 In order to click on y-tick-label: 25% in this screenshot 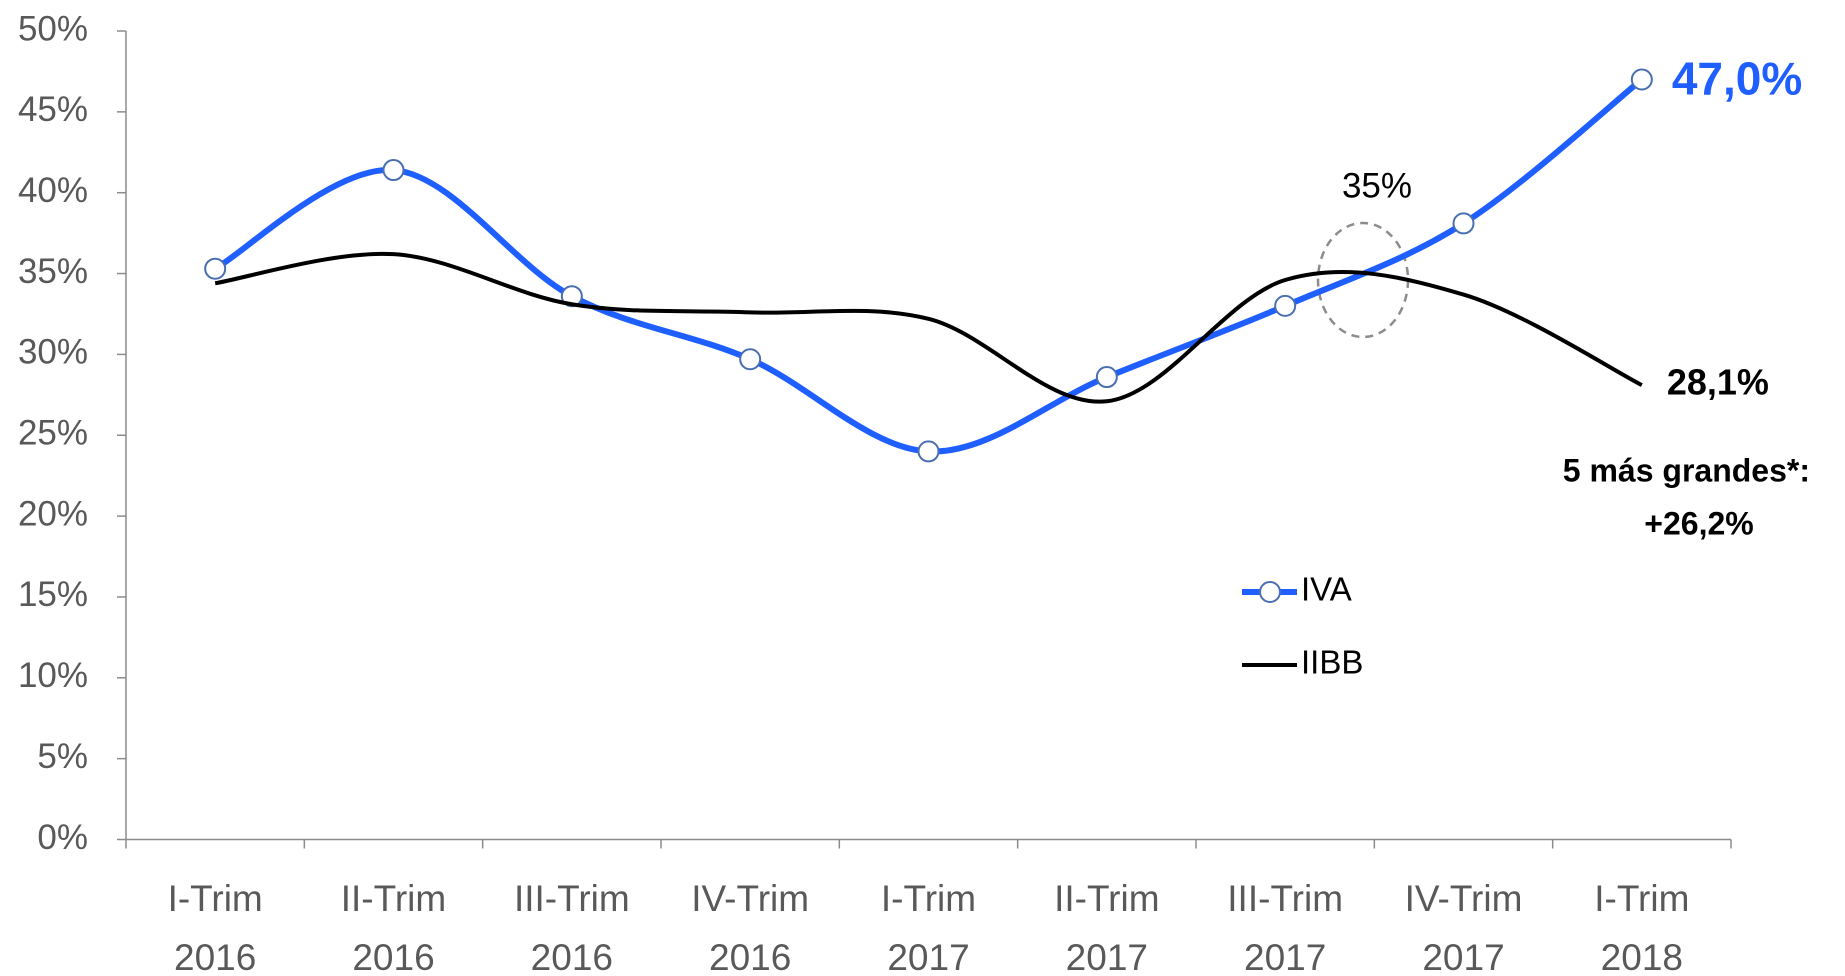, I will do `click(53, 433)`.